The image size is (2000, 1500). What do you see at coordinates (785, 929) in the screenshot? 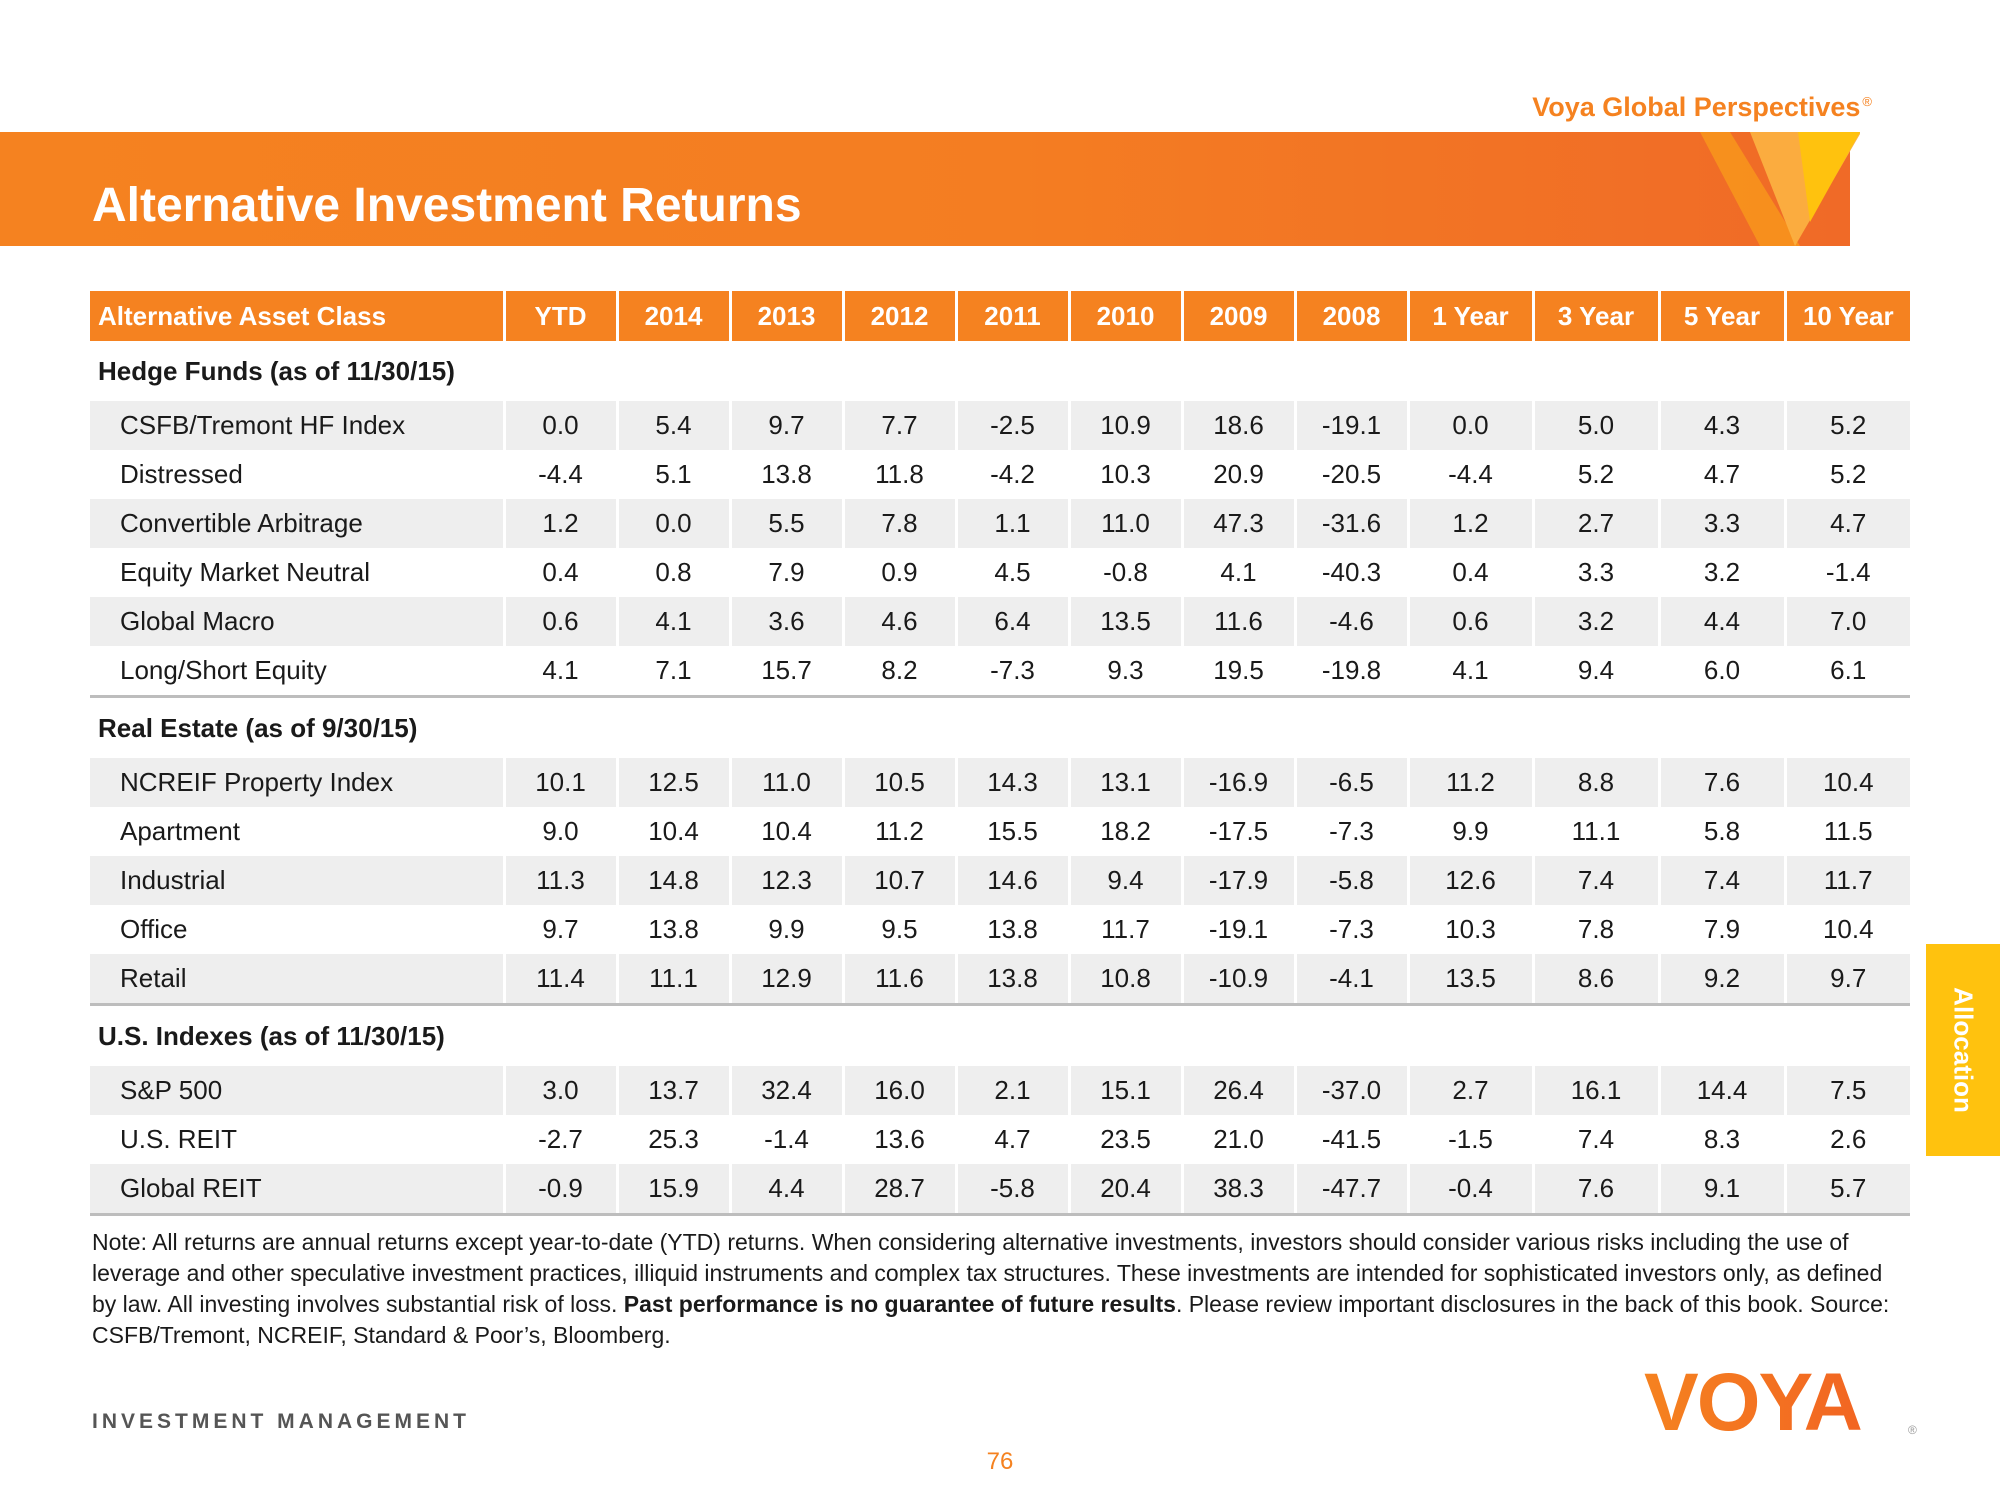
I see `return-value-cell: 9.9` at bounding box center [785, 929].